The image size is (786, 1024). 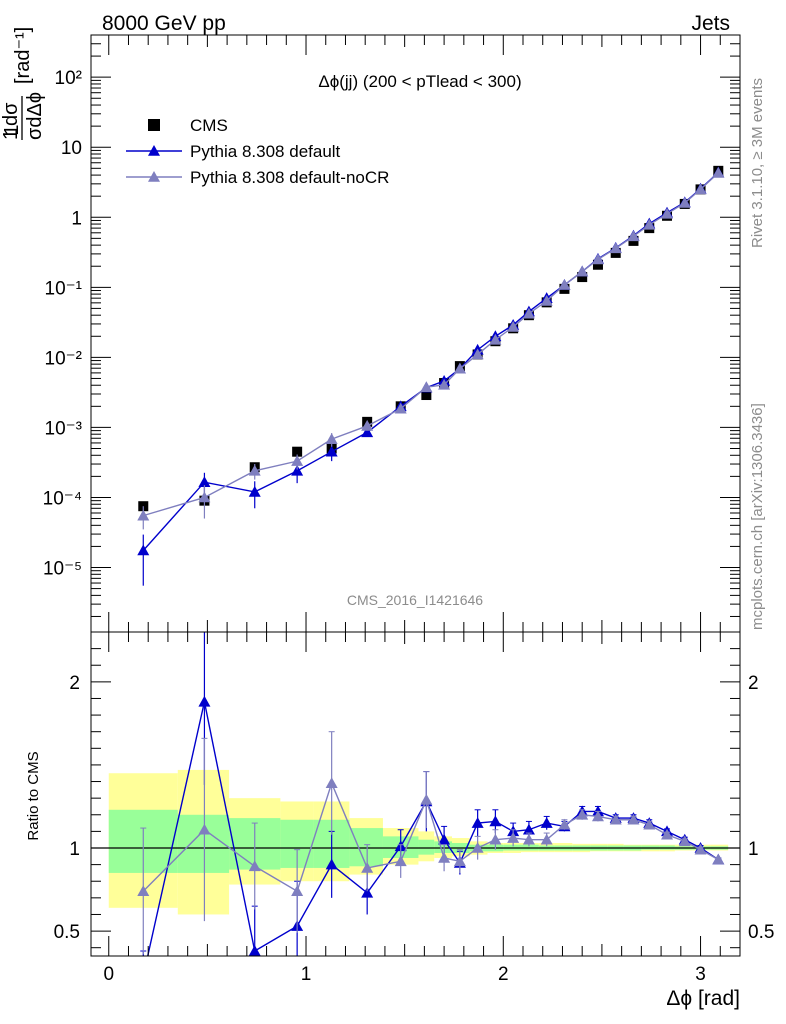 What do you see at coordinates (761, 932) in the screenshot?
I see `y-tick-label-ratio-right: 0.5` at bounding box center [761, 932].